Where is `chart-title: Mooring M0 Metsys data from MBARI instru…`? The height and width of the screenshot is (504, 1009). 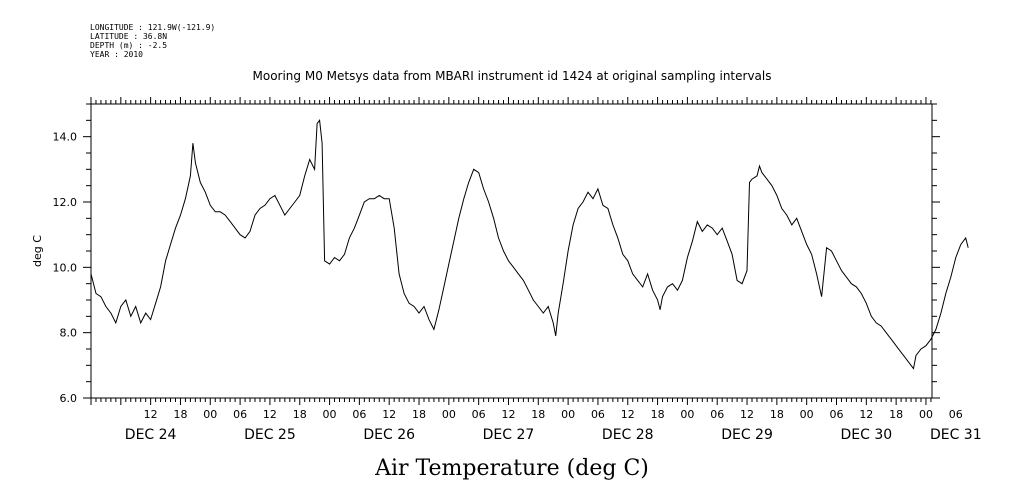
chart-title: Mooring M0 Metsys data from MBARI instru… is located at coordinates (512, 76).